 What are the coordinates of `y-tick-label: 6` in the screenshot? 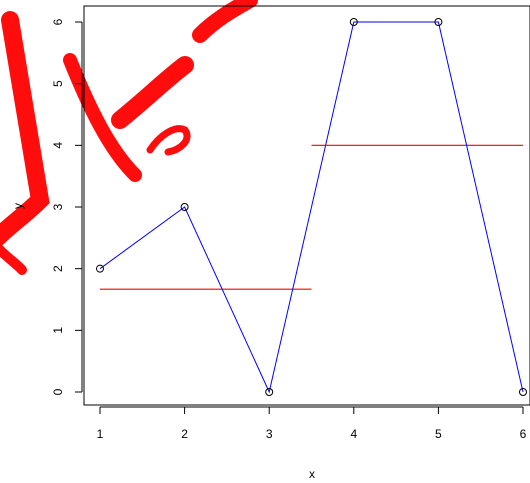 It's located at (58, 21).